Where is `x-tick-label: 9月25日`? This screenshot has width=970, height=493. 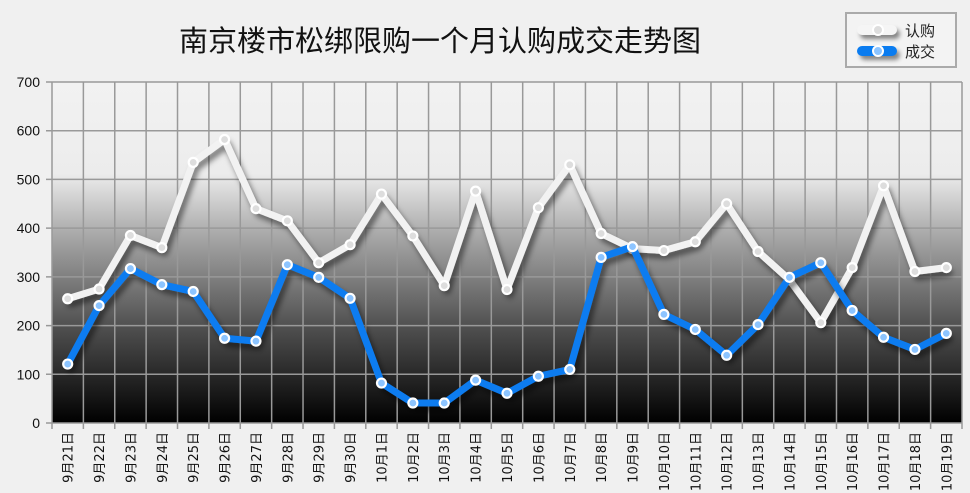
x-tick-label: 9月25日 is located at coordinates (194, 457).